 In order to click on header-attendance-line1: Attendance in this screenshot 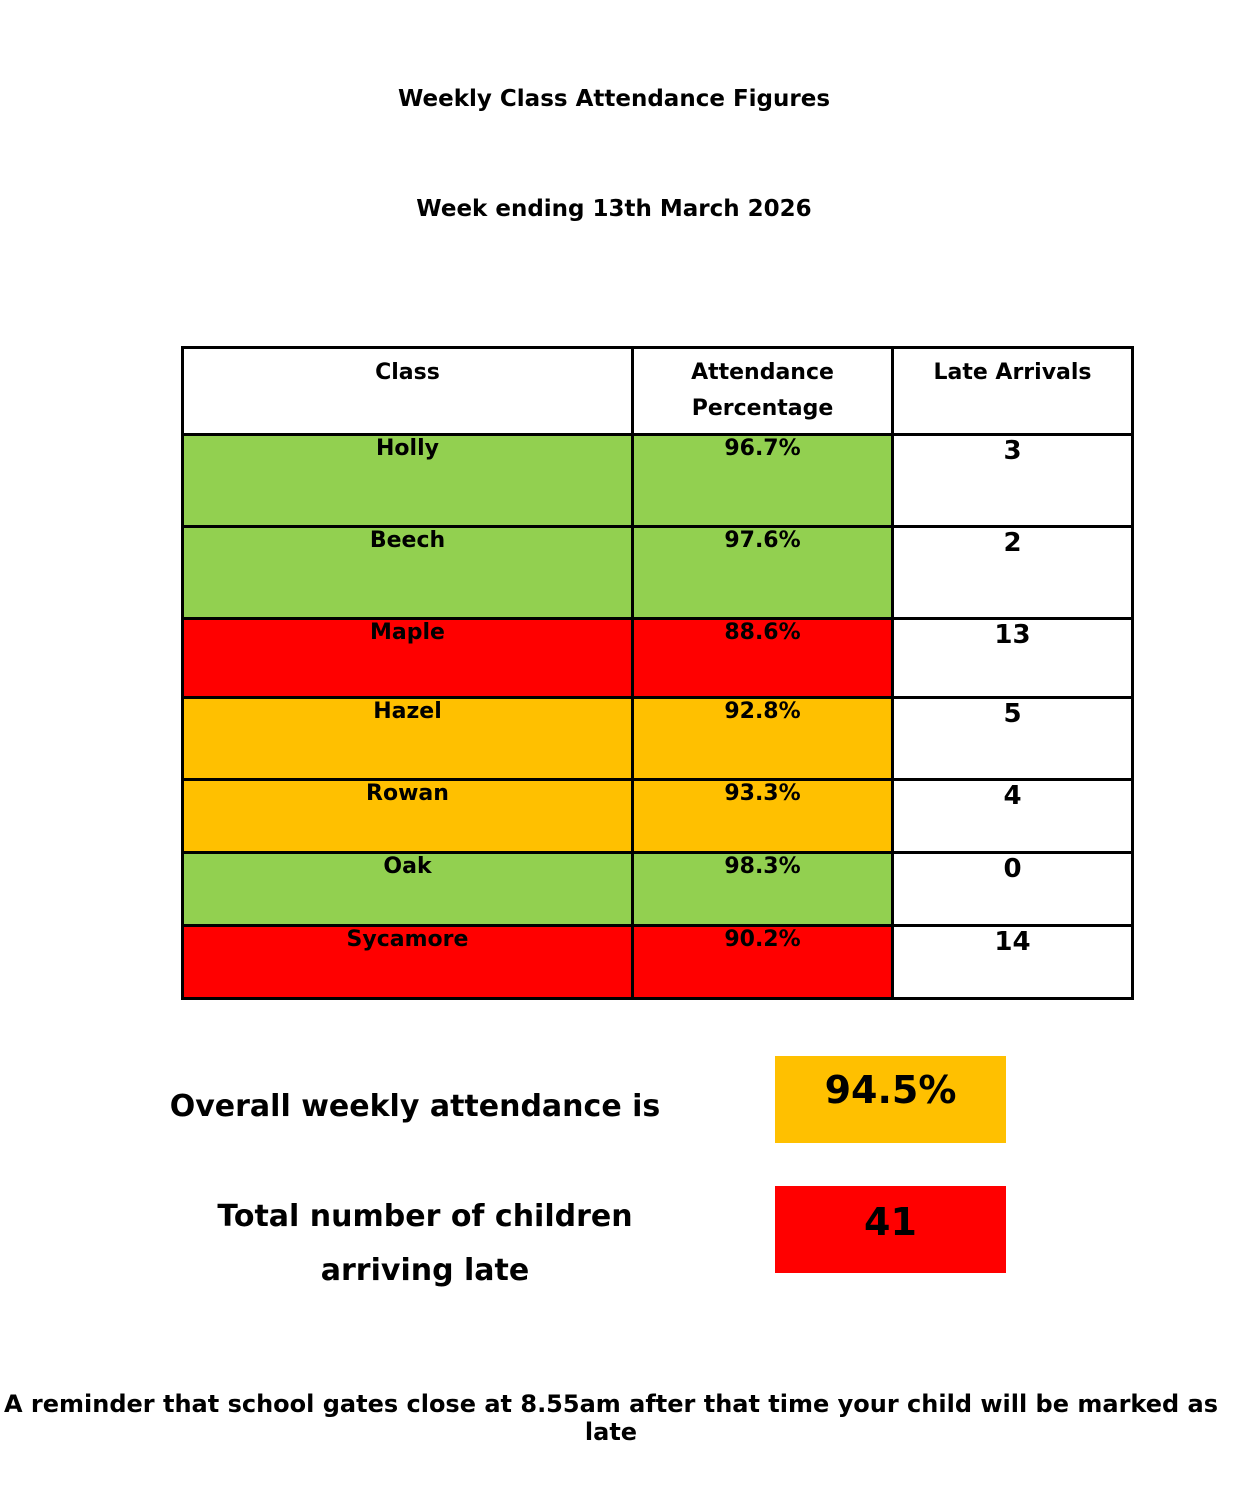, I will do `click(762, 372)`.